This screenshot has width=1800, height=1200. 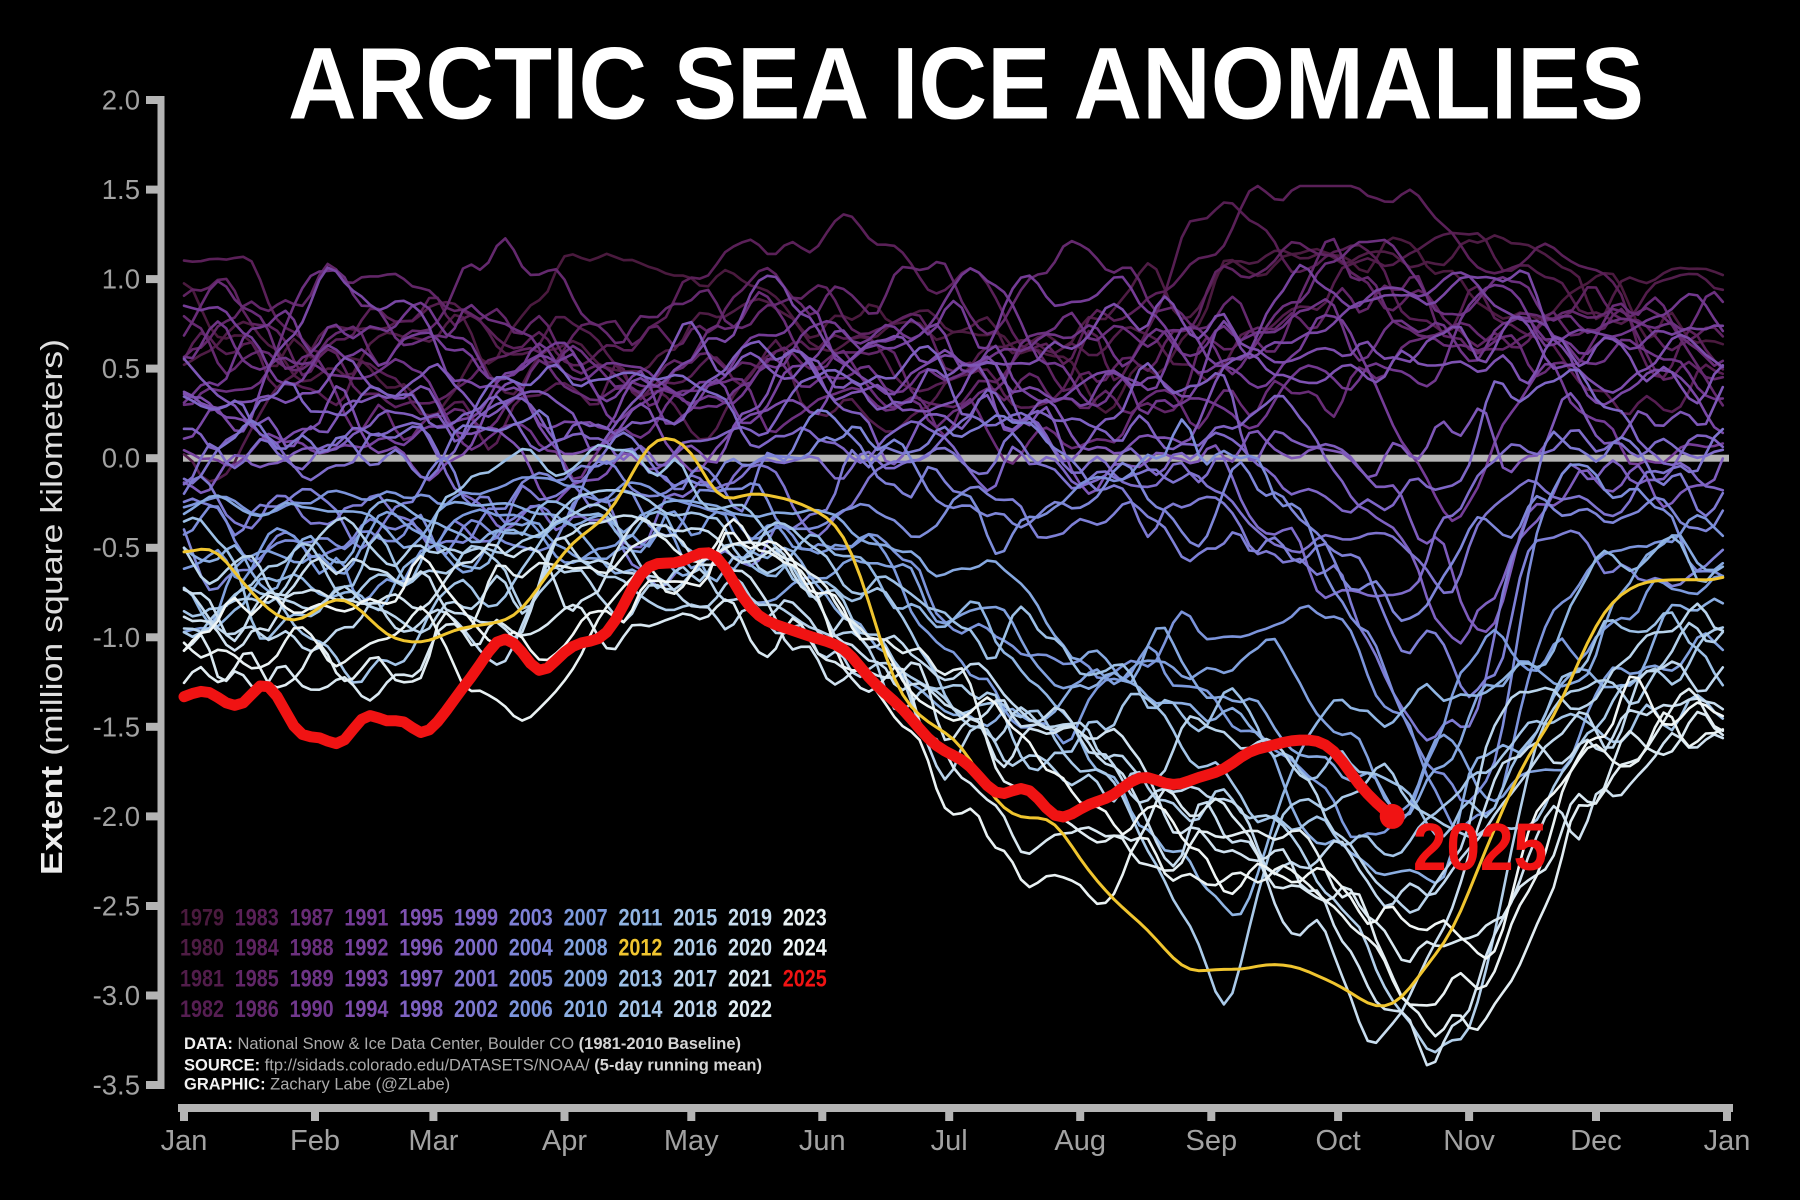 I want to click on svg-text: 1997, so click(x=421, y=979).